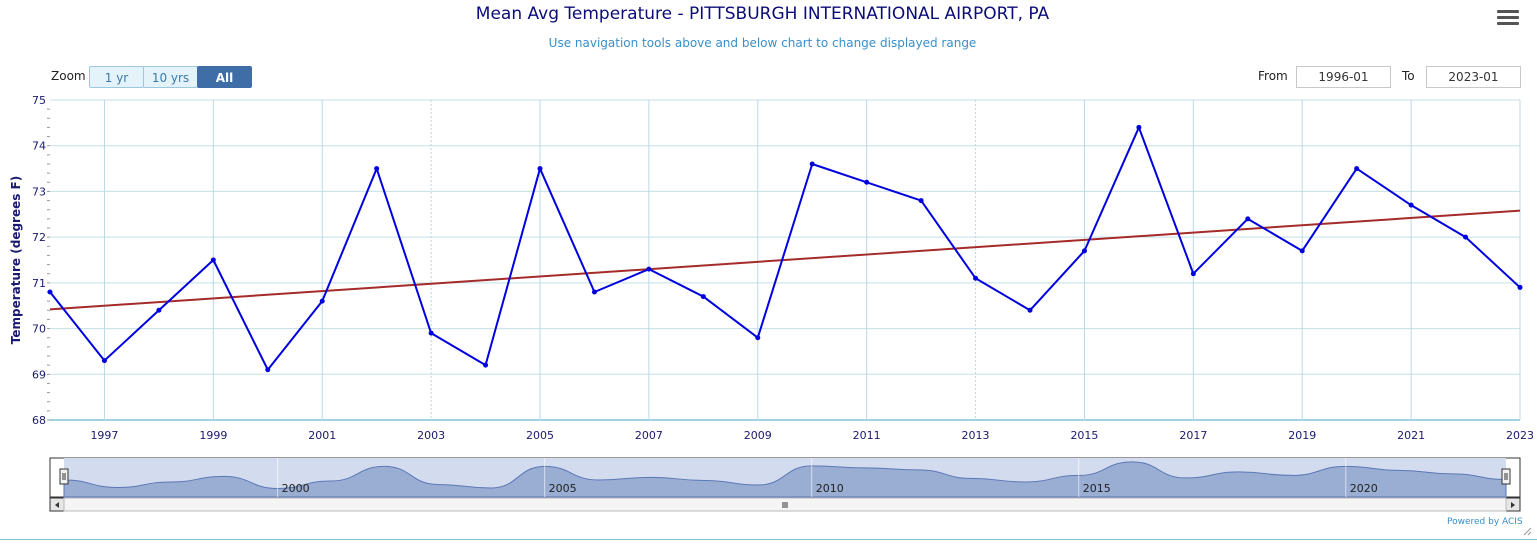 Image resolution: width=1537 pixels, height=547 pixels. What do you see at coordinates (39, 100) in the screenshot?
I see `y-tick-label: 75` at bounding box center [39, 100].